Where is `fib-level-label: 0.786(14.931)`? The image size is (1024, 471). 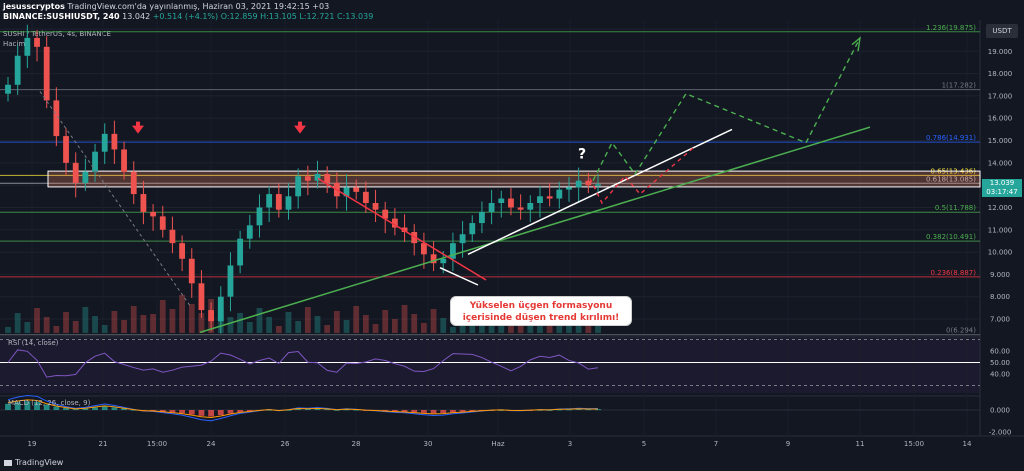 fib-level-label: 0.786(14.931) is located at coordinates (951, 138).